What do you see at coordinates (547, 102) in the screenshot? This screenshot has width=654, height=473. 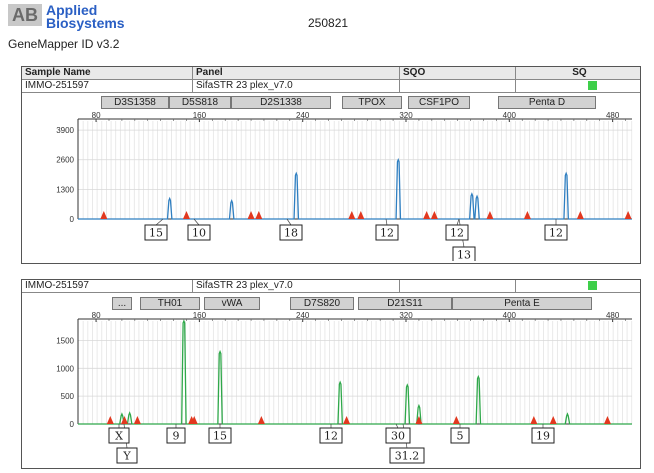 I see `marker-penta-d: Penta D` at bounding box center [547, 102].